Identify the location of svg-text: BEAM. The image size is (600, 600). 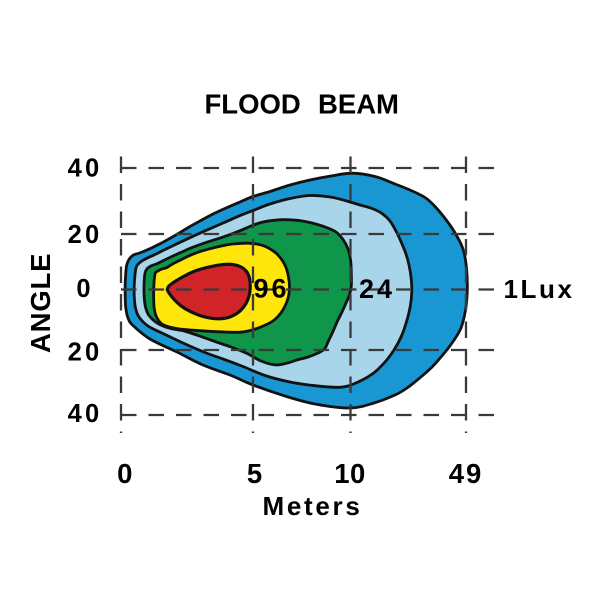
(358, 104).